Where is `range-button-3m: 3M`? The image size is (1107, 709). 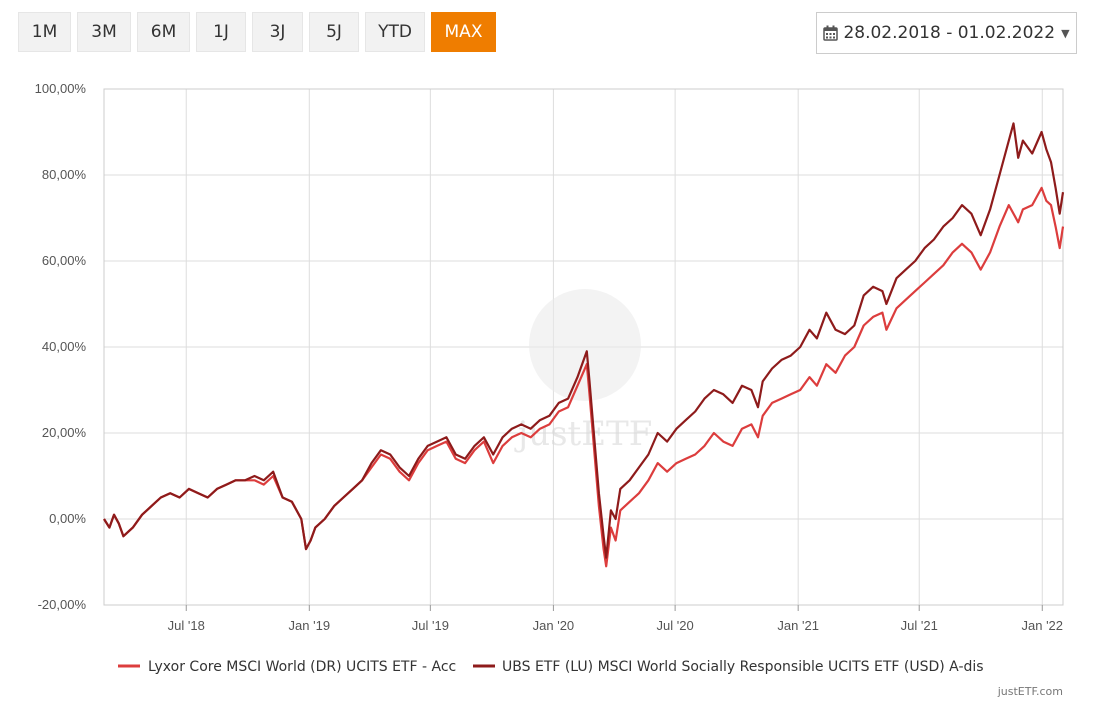 range-button-3m: 3M is located at coordinates (104, 32).